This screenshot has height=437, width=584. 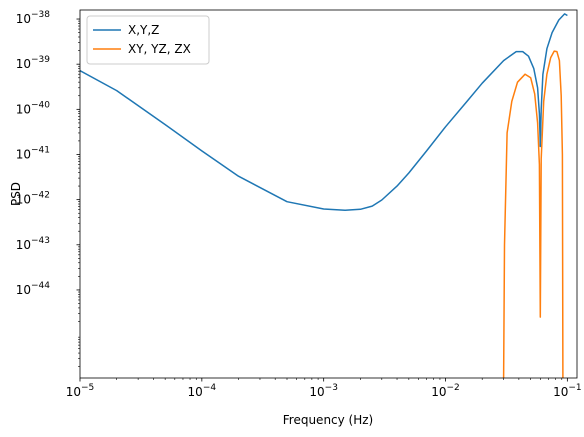 What do you see at coordinates (328, 420) in the screenshot?
I see `x-axis-label: Frequency (Hz)` at bounding box center [328, 420].